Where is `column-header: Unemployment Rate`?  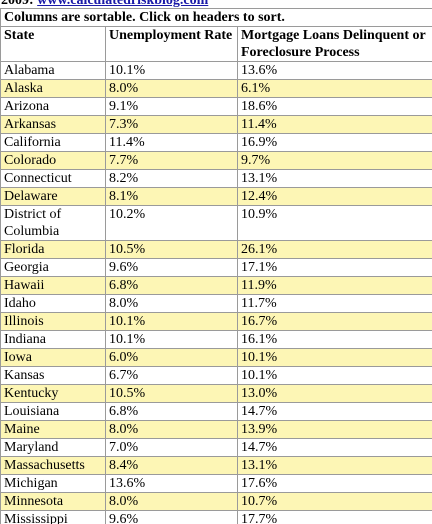
column-header: Unemployment Rate is located at coordinates (171, 44).